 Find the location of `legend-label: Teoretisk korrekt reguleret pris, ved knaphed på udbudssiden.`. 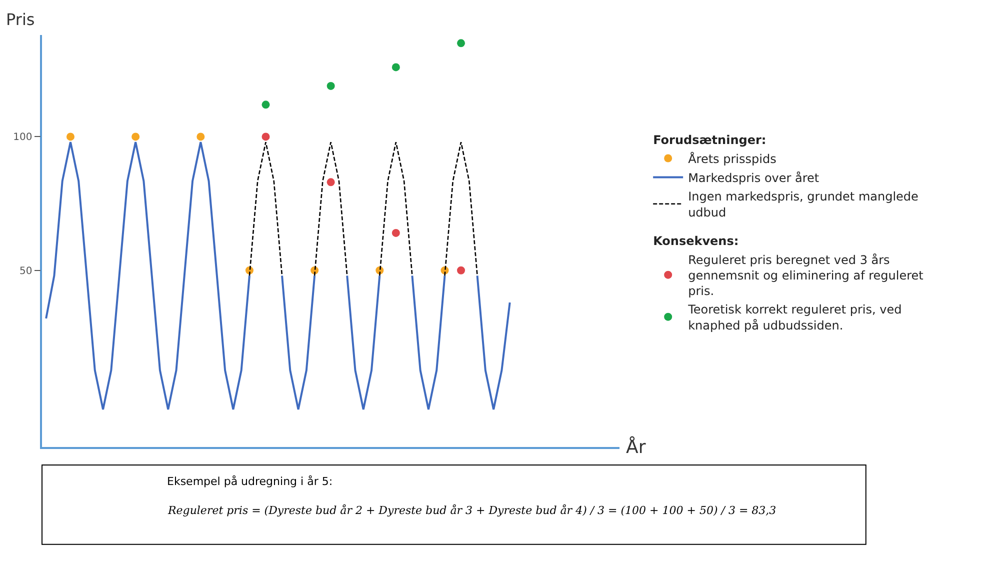

legend-label: Teoretisk korrekt reguleret pris, ved knaphed på udbudssiden. is located at coordinates (794, 317).